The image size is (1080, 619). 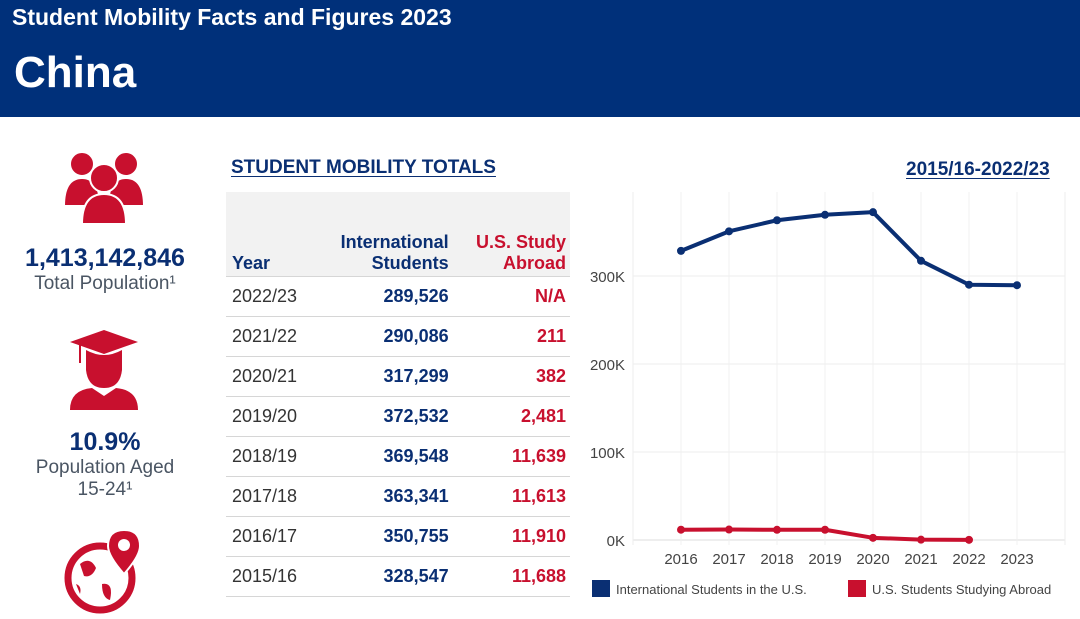 I want to click on table-row: 2017/18 363,341 11,613, so click(x=398, y=495).